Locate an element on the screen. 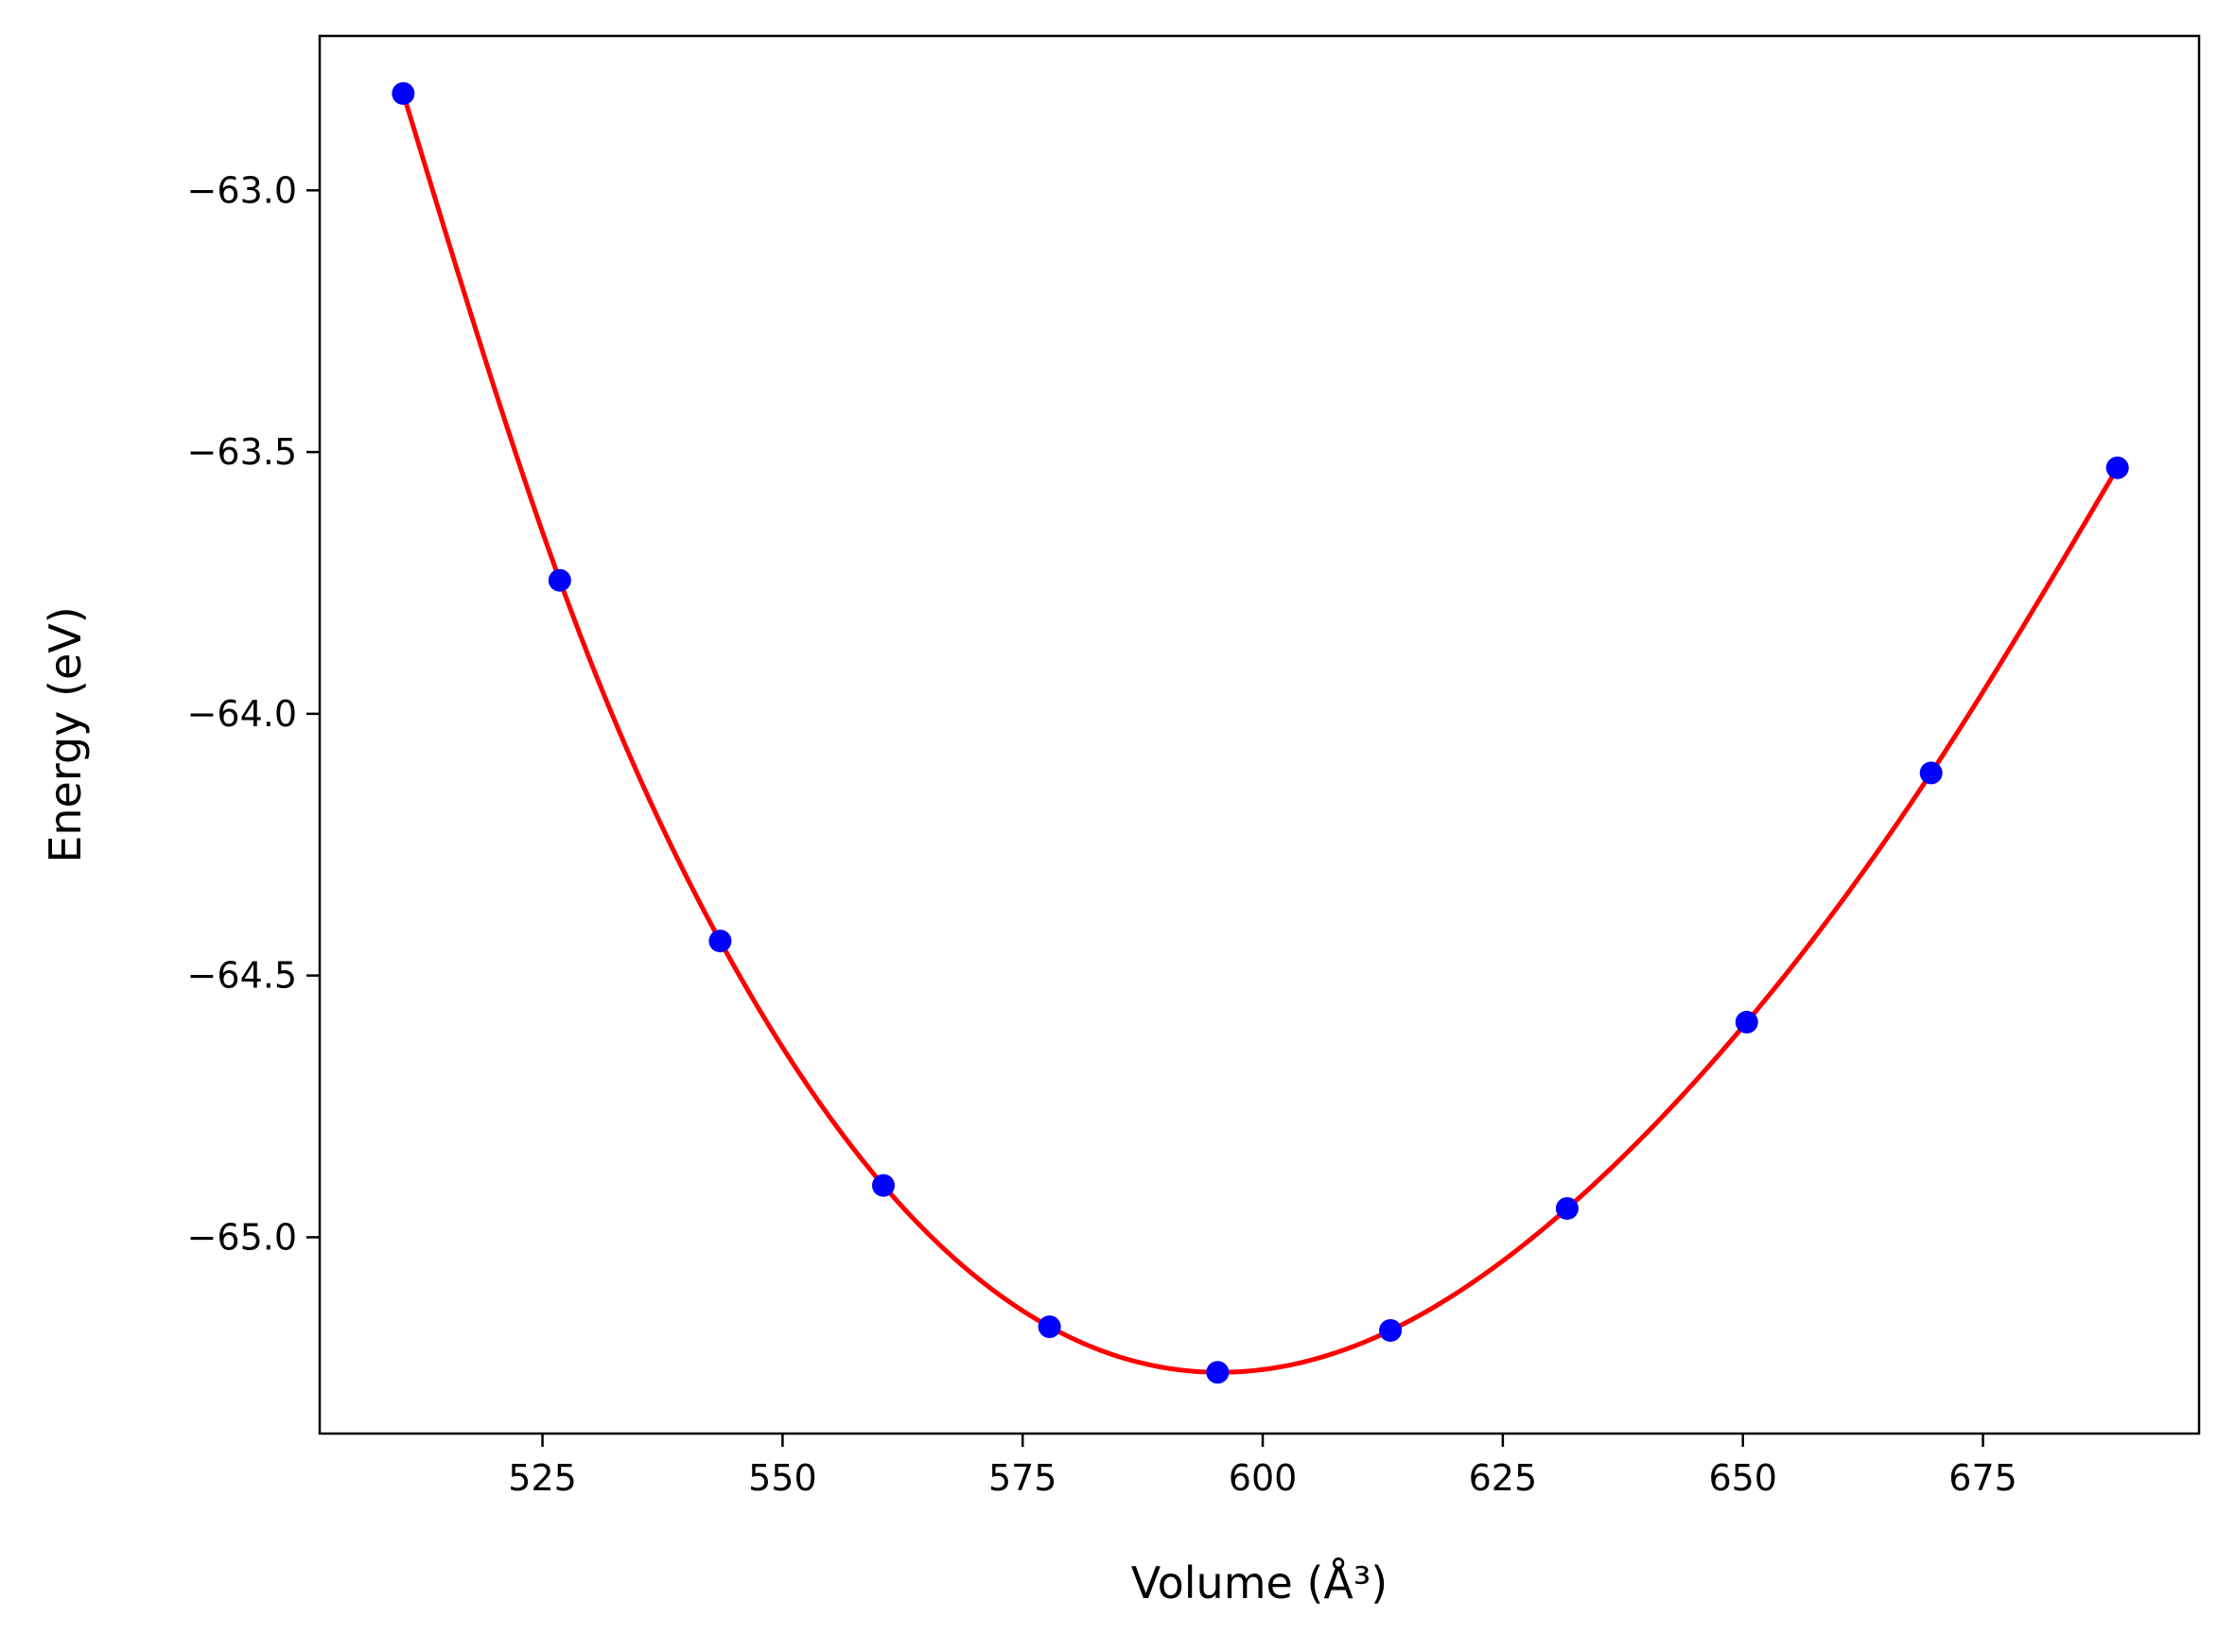 The width and height of the screenshot is (2235, 1652). y-tick-label: −63.5 is located at coordinates (242, 452).